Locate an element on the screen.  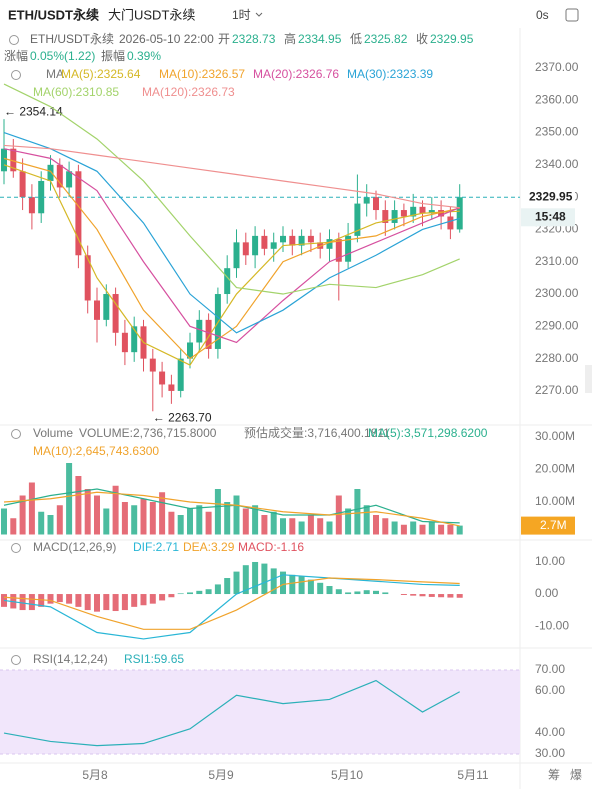
y-tick-label: 0.00 is located at coordinates (547, 593).